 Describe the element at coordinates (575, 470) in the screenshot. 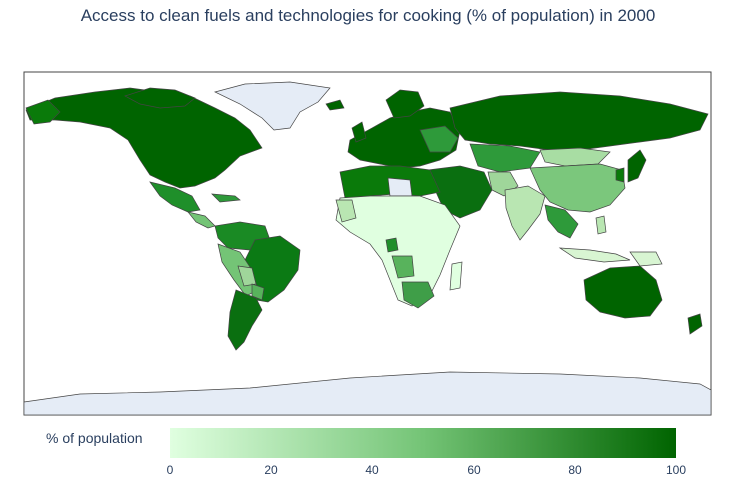

I see `colorbar-tick: 80` at that location.